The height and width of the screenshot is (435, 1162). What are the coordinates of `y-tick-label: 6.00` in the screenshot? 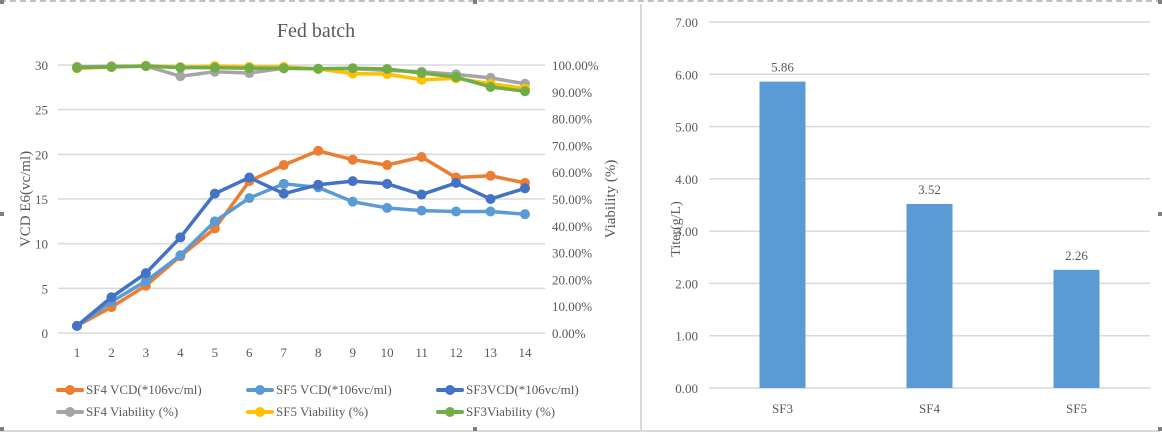 It's located at (686, 74).